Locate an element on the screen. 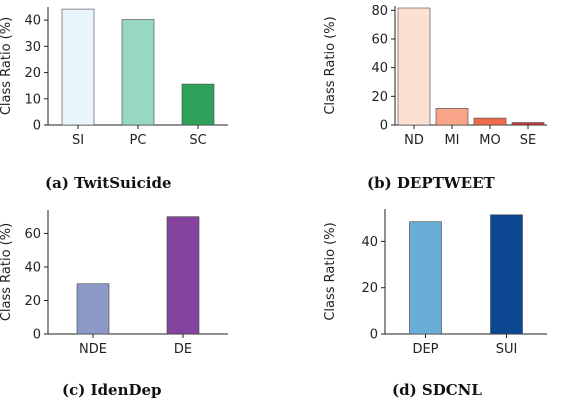 The image size is (564, 408). bar-sc is located at coordinates (198, 104).